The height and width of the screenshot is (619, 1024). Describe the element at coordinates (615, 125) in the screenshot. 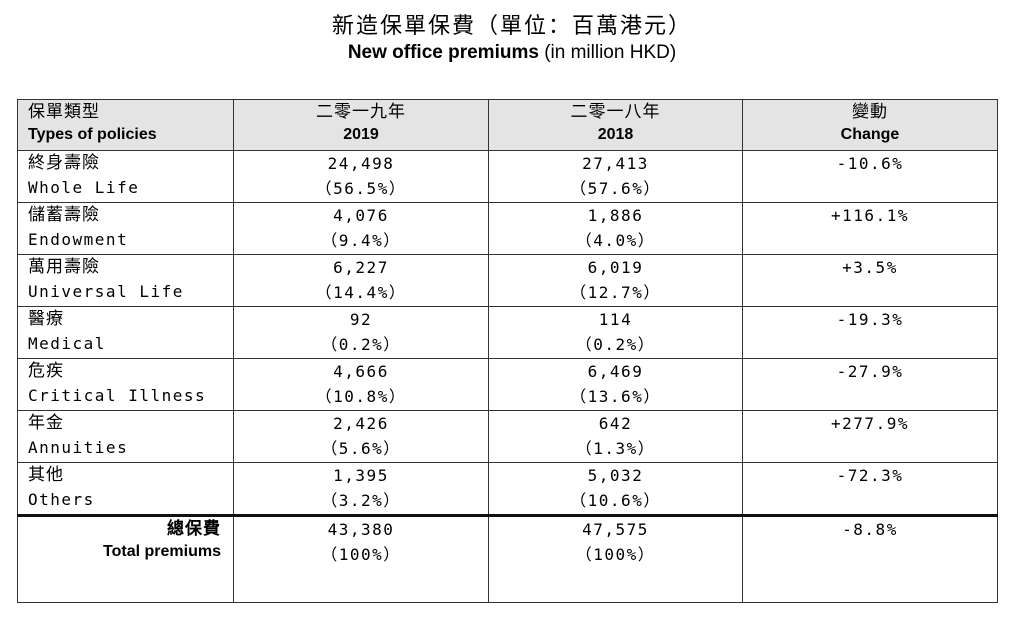

I see `header-2018: 二零一八年 2018` at that location.